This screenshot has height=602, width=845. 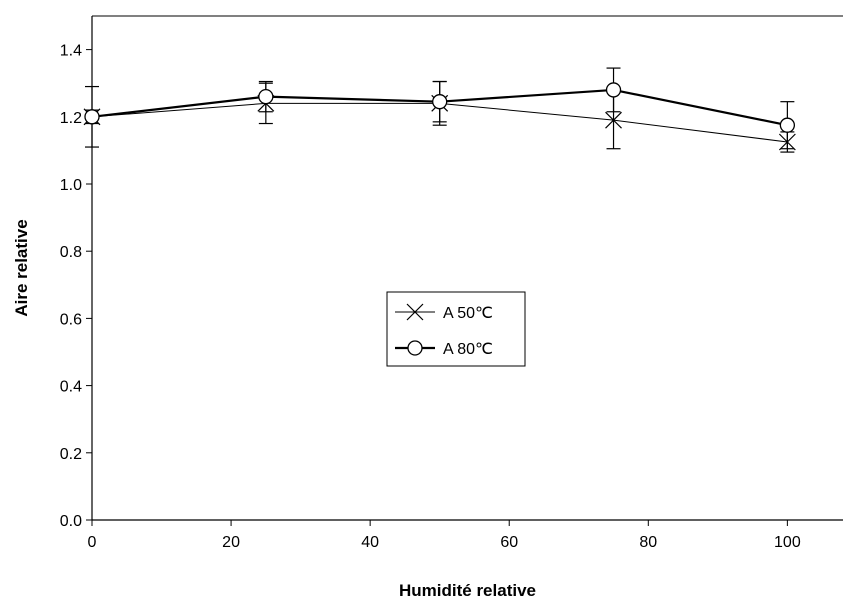 What do you see at coordinates (787, 542) in the screenshot?
I see `x-tick-label: 100` at bounding box center [787, 542].